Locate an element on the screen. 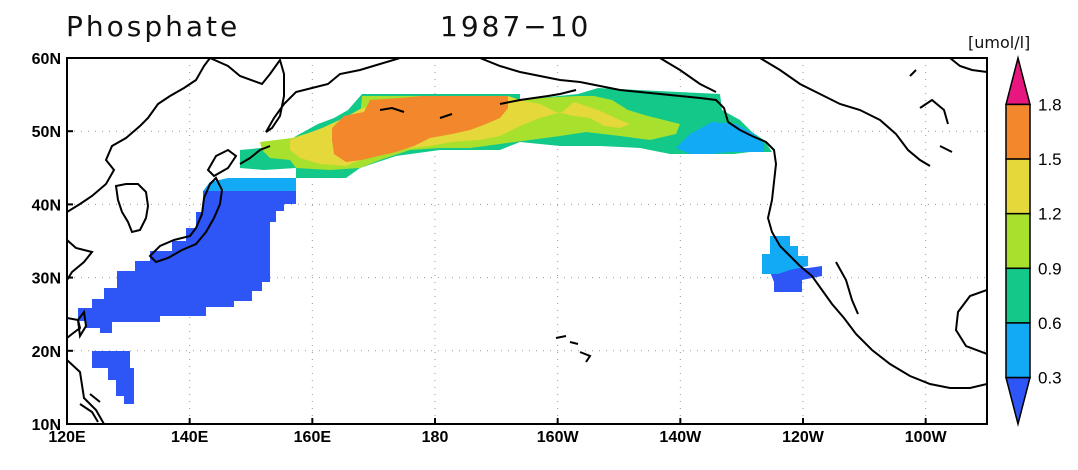 Image resolution: width=1078 pixels, height=470 pixels. coast-asia is located at coordinates (139, 241).